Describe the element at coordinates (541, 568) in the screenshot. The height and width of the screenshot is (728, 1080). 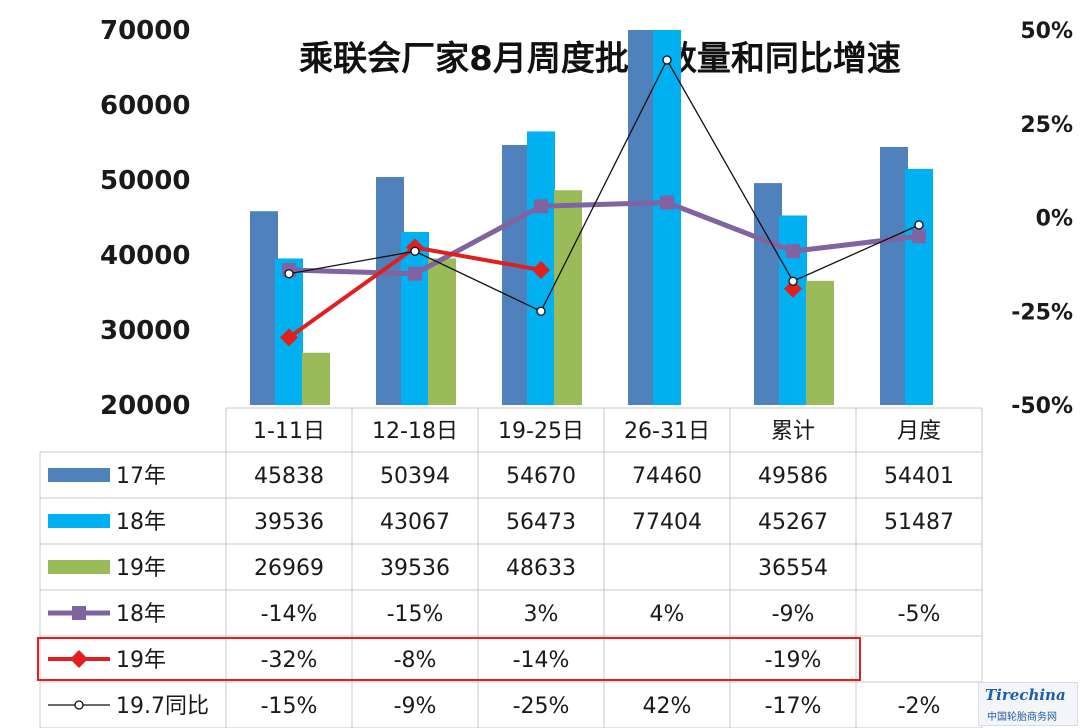
I see `data-label: 48633` at that location.